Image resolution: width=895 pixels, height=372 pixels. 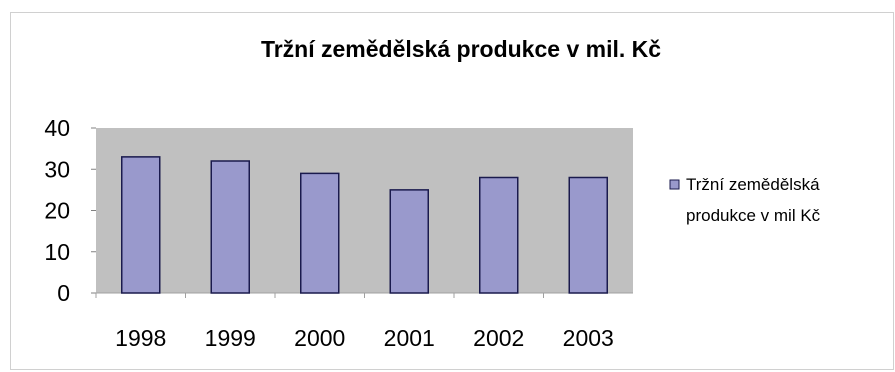 What do you see at coordinates (409, 338) in the screenshot?
I see `x-tick-label: 2001` at bounding box center [409, 338].